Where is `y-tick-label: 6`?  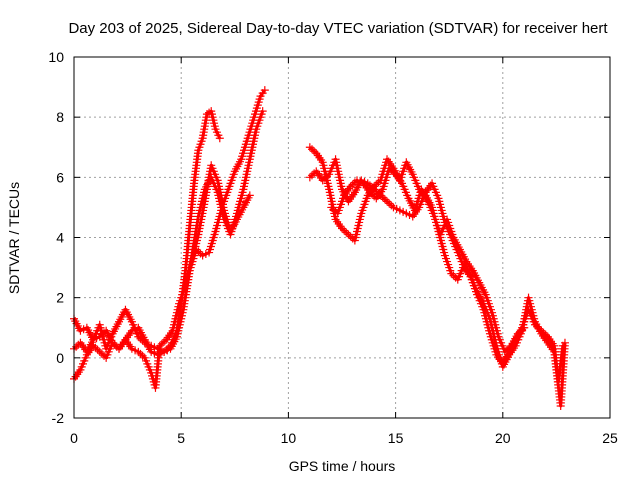
y-tick-label: 6 is located at coordinates (60, 177).